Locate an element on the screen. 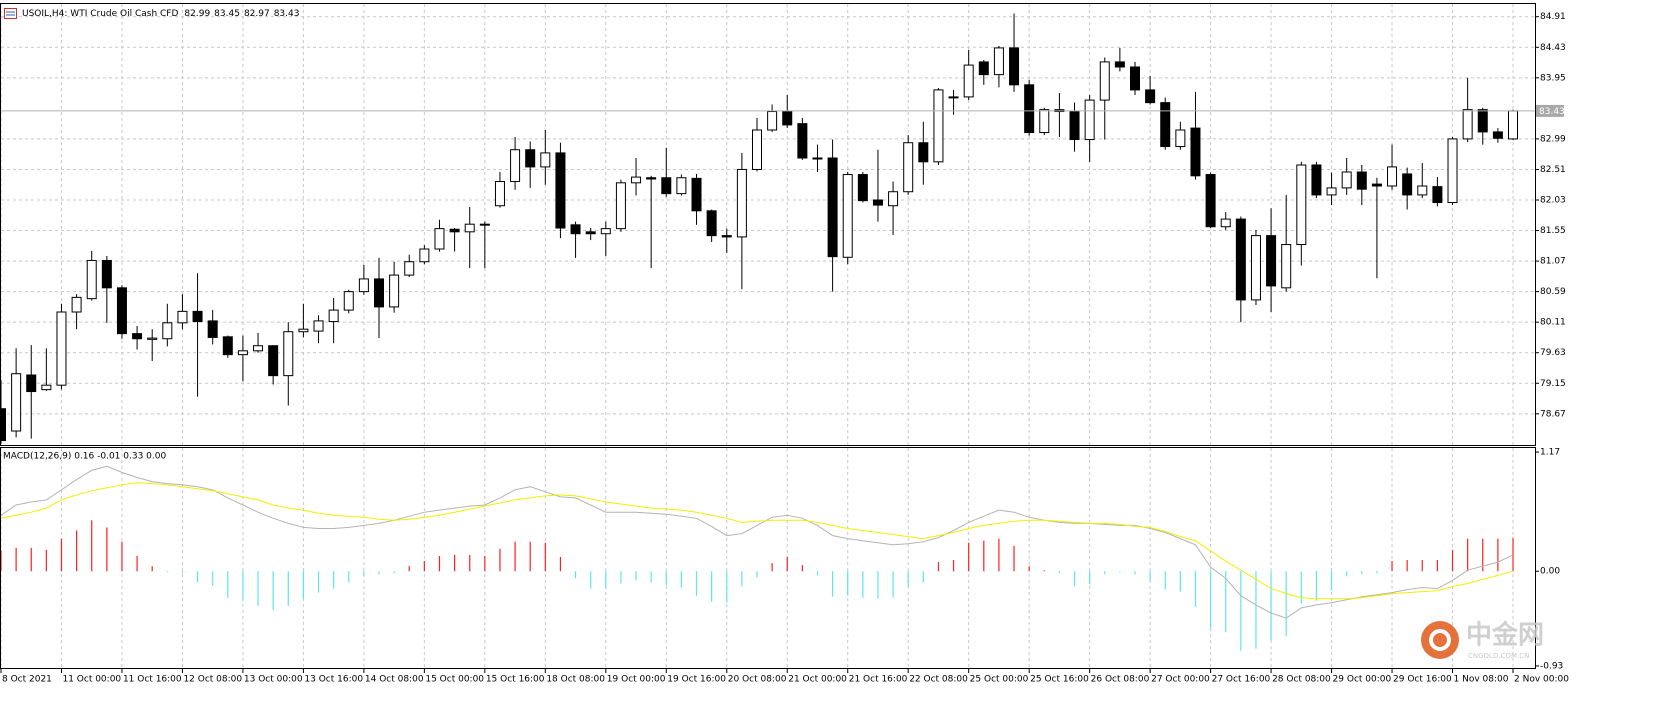 Image resolution: width=1660 pixels, height=727 pixels. y-tick-label: 1.17 is located at coordinates (1550, 453).